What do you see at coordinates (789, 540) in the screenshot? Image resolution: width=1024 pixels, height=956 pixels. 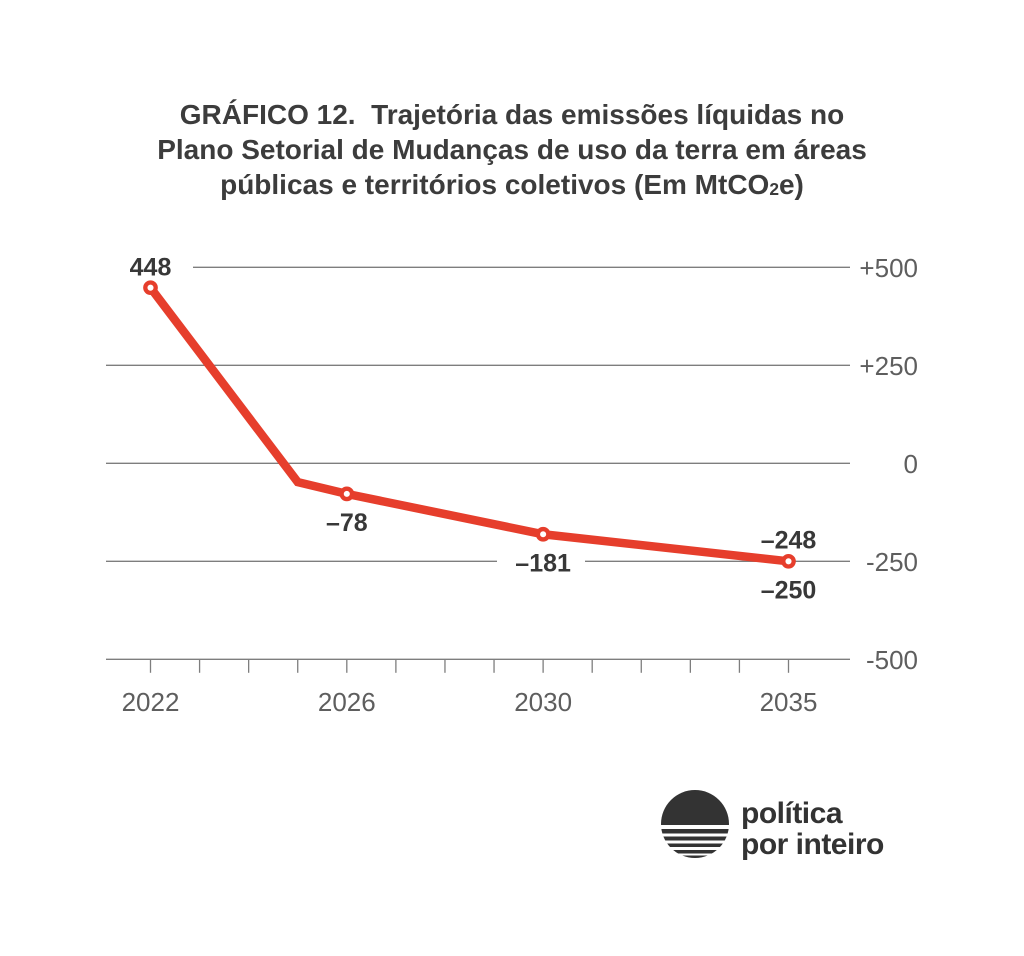 I see `data-point-label: –248` at bounding box center [789, 540].